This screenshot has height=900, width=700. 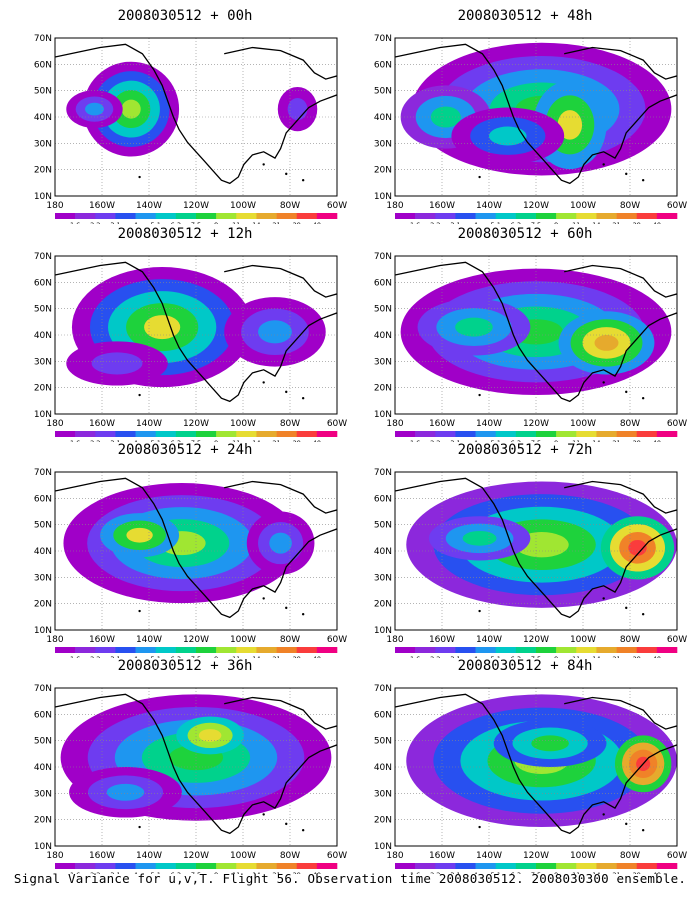 What do you see at coordinates (185, 234) in the screenshot?
I see `panel-title: 2008030512 + 12h` at bounding box center [185, 234].